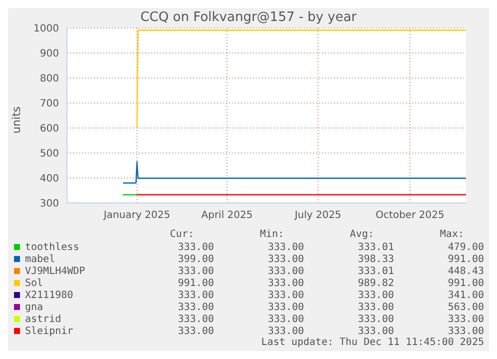  Describe the element at coordinates (49, 54) in the screenshot. I see `y-tick-label: 900` at that location.